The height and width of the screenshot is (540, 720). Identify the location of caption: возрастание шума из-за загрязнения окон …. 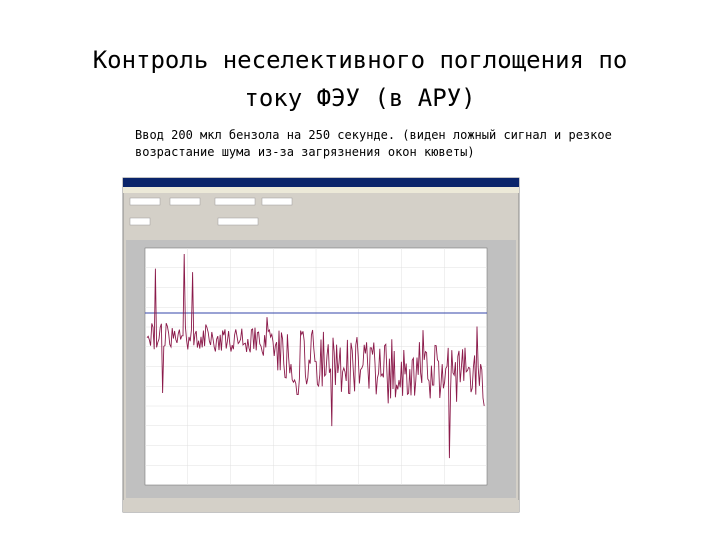
(305, 152).